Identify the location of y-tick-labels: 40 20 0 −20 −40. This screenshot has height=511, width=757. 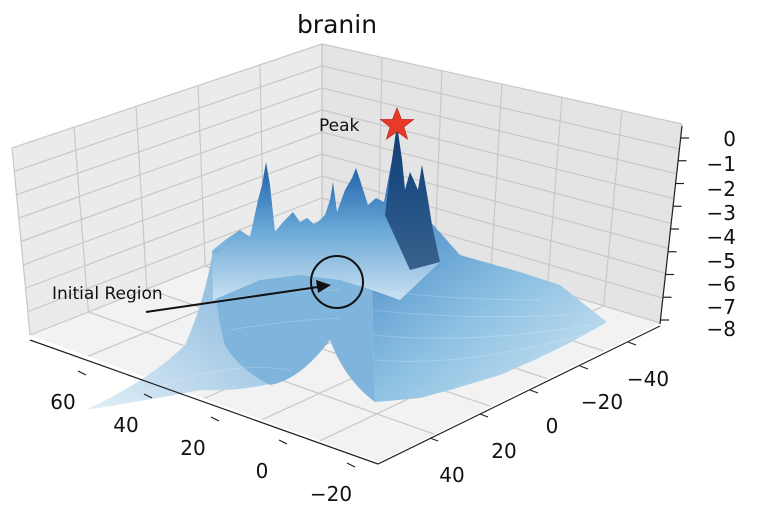
(554, 427).